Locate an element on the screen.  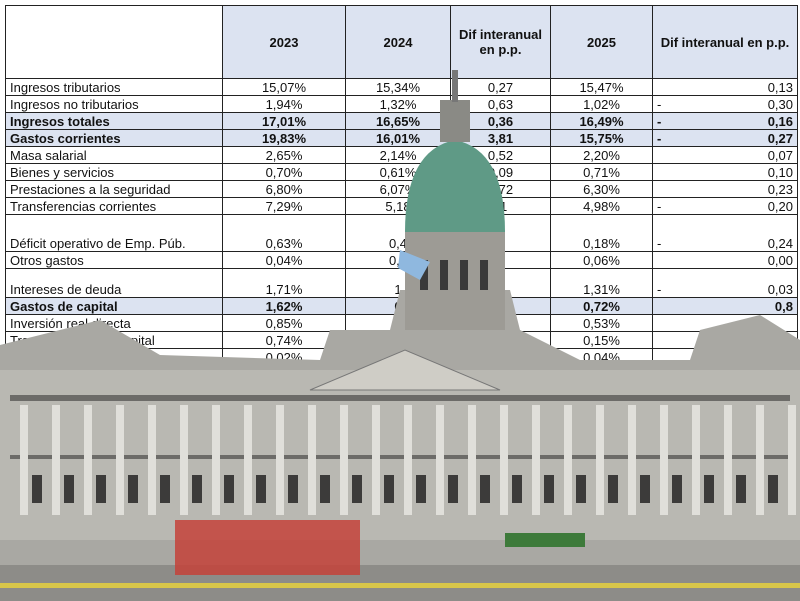
dif-2024: 0,52 is located at coordinates (500, 155).